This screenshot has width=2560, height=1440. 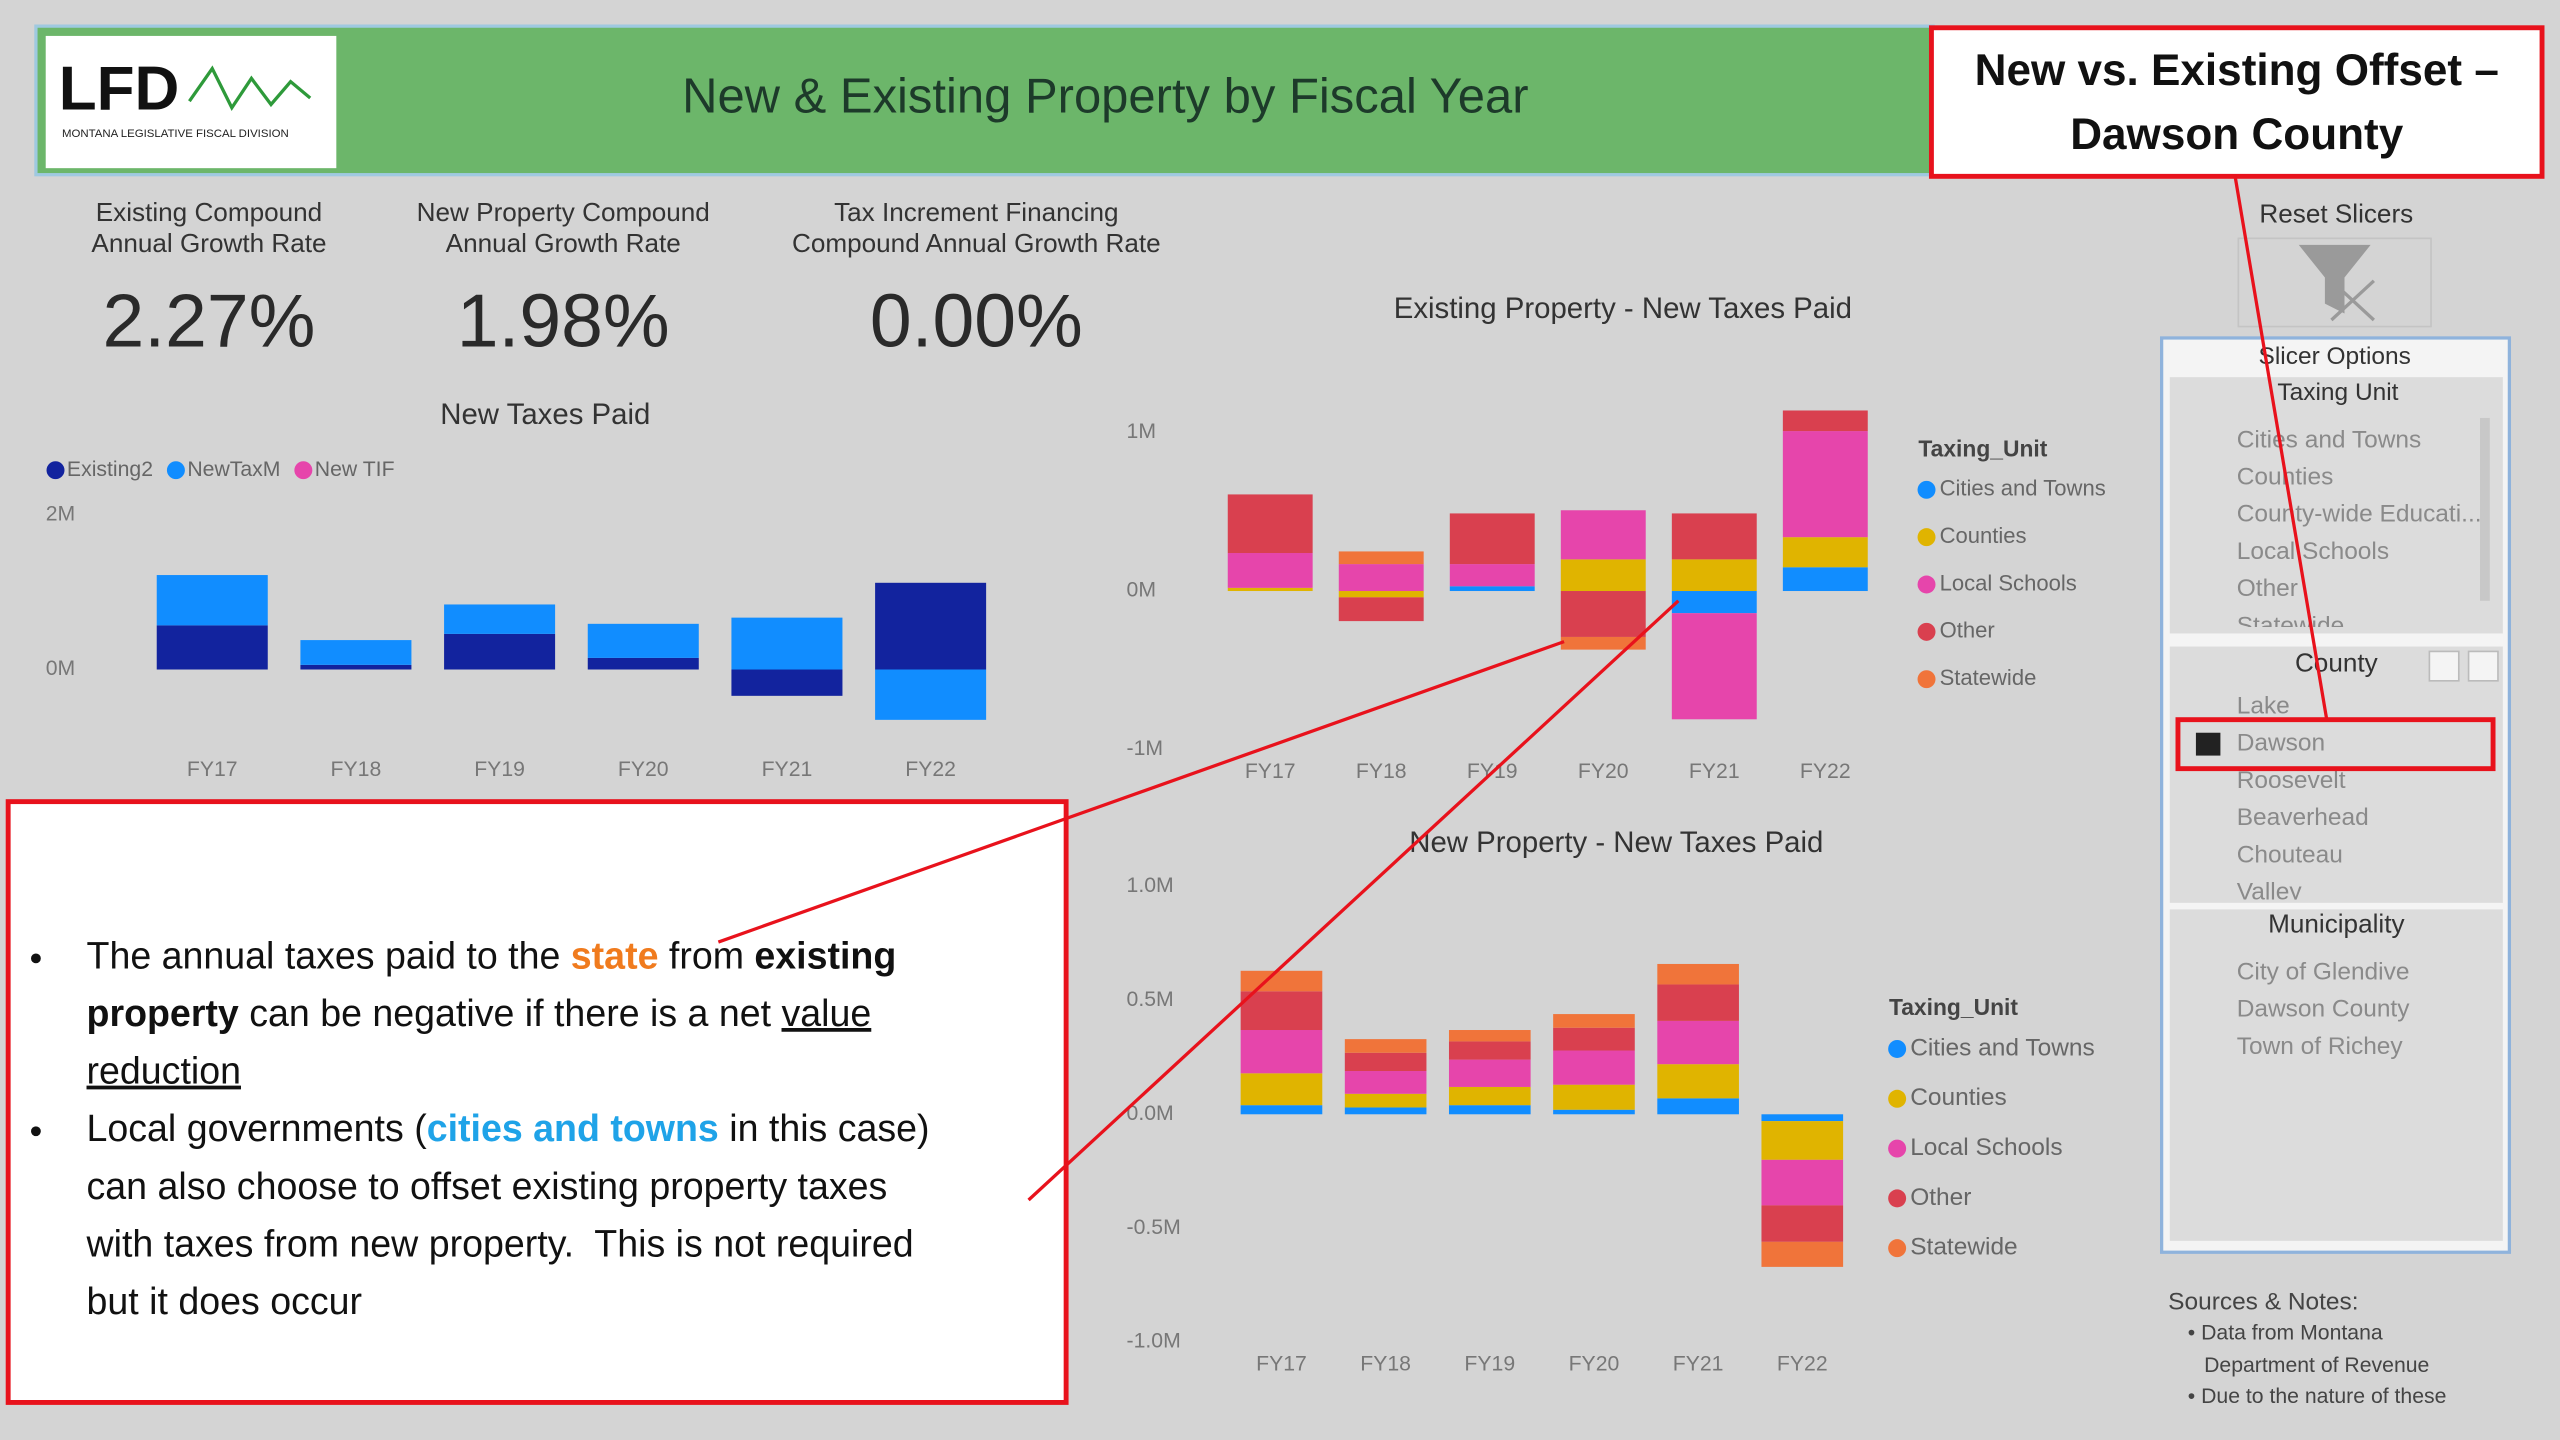 I want to click on focus-icon, so click(x=2483, y=666).